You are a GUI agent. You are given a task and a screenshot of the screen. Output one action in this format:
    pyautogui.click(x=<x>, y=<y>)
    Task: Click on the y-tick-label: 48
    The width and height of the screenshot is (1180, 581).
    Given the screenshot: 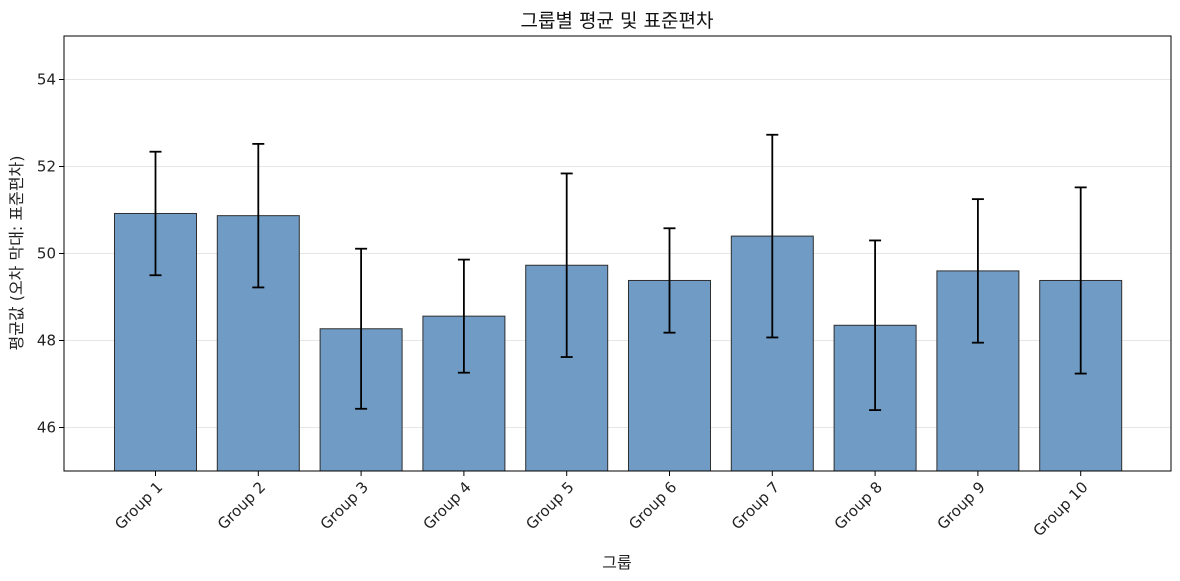 What is the action you would take?
    pyautogui.click(x=46, y=341)
    